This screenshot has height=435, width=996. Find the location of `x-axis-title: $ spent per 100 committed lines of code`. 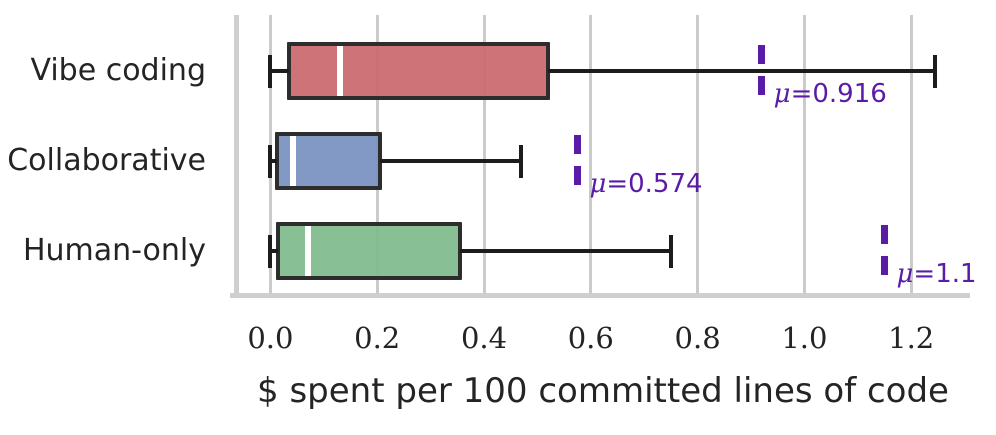

x-axis-title: $ spent per 100 committed lines of code is located at coordinates (603, 391).